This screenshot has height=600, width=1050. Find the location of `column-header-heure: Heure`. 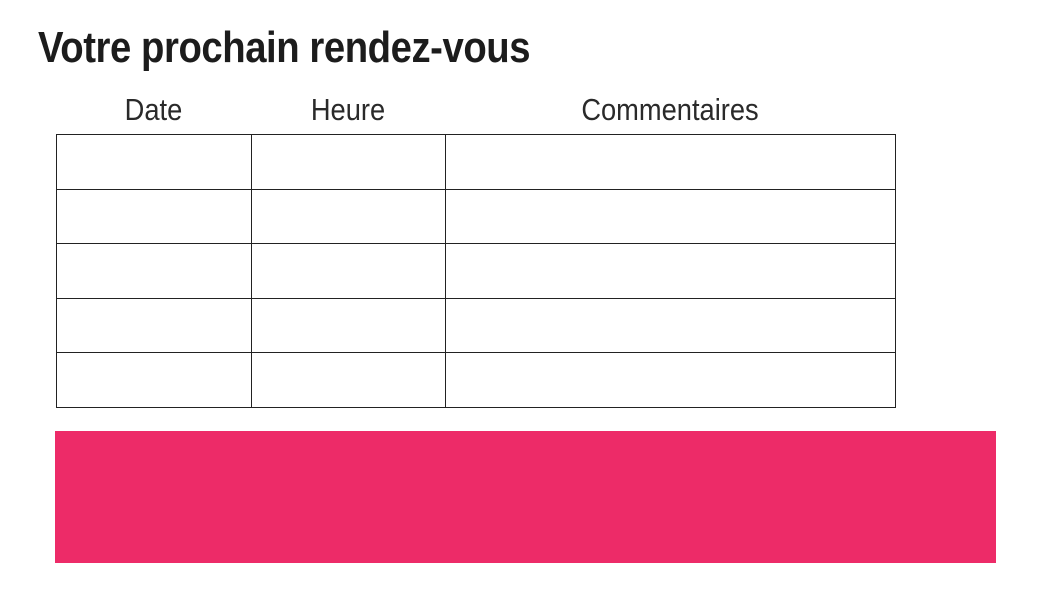

column-header-heure: Heure is located at coordinates (348, 109).